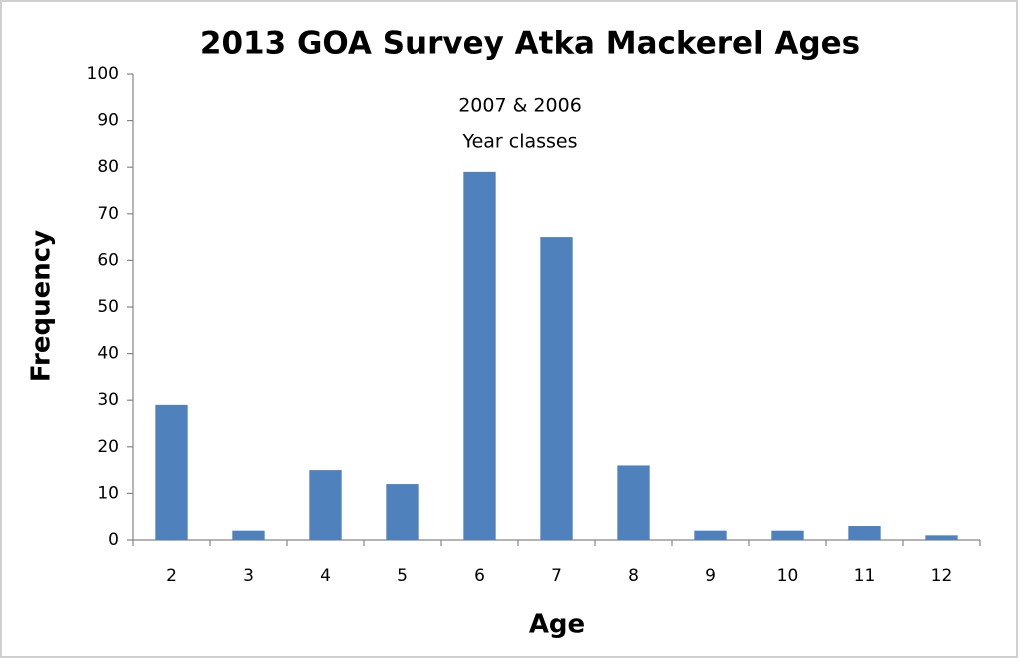 The width and height of the screenshot is (1018, 664). I want to click on x-tick-label: 3, so click(248, 576).